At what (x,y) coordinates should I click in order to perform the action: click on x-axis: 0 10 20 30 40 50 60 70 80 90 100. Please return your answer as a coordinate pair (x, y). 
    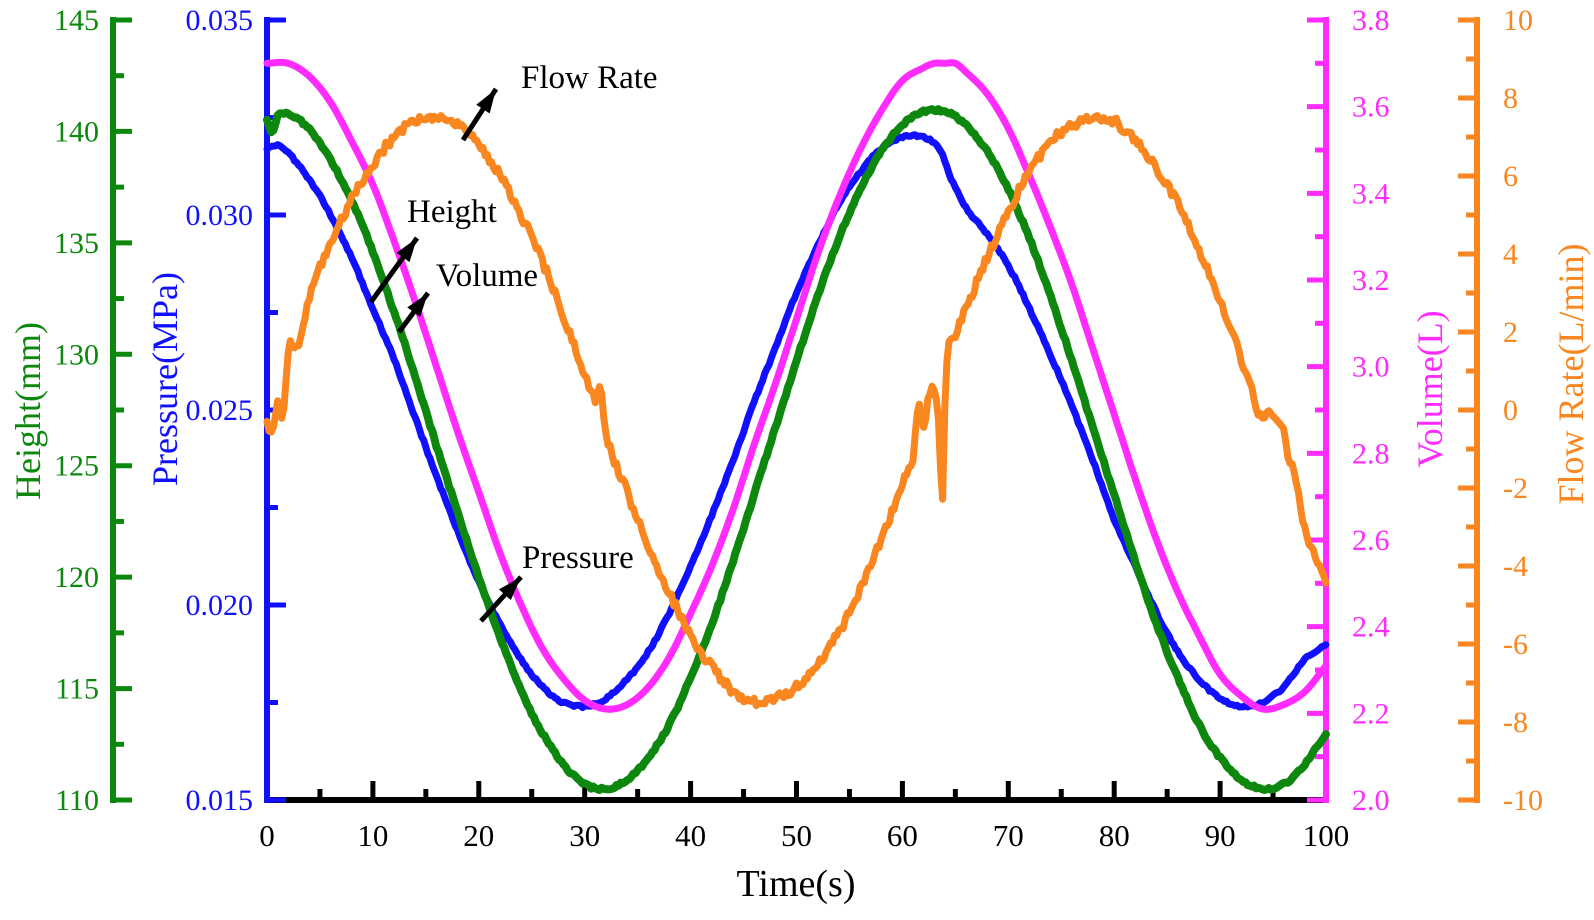
    Looking at the image, I should click on (804, 817).